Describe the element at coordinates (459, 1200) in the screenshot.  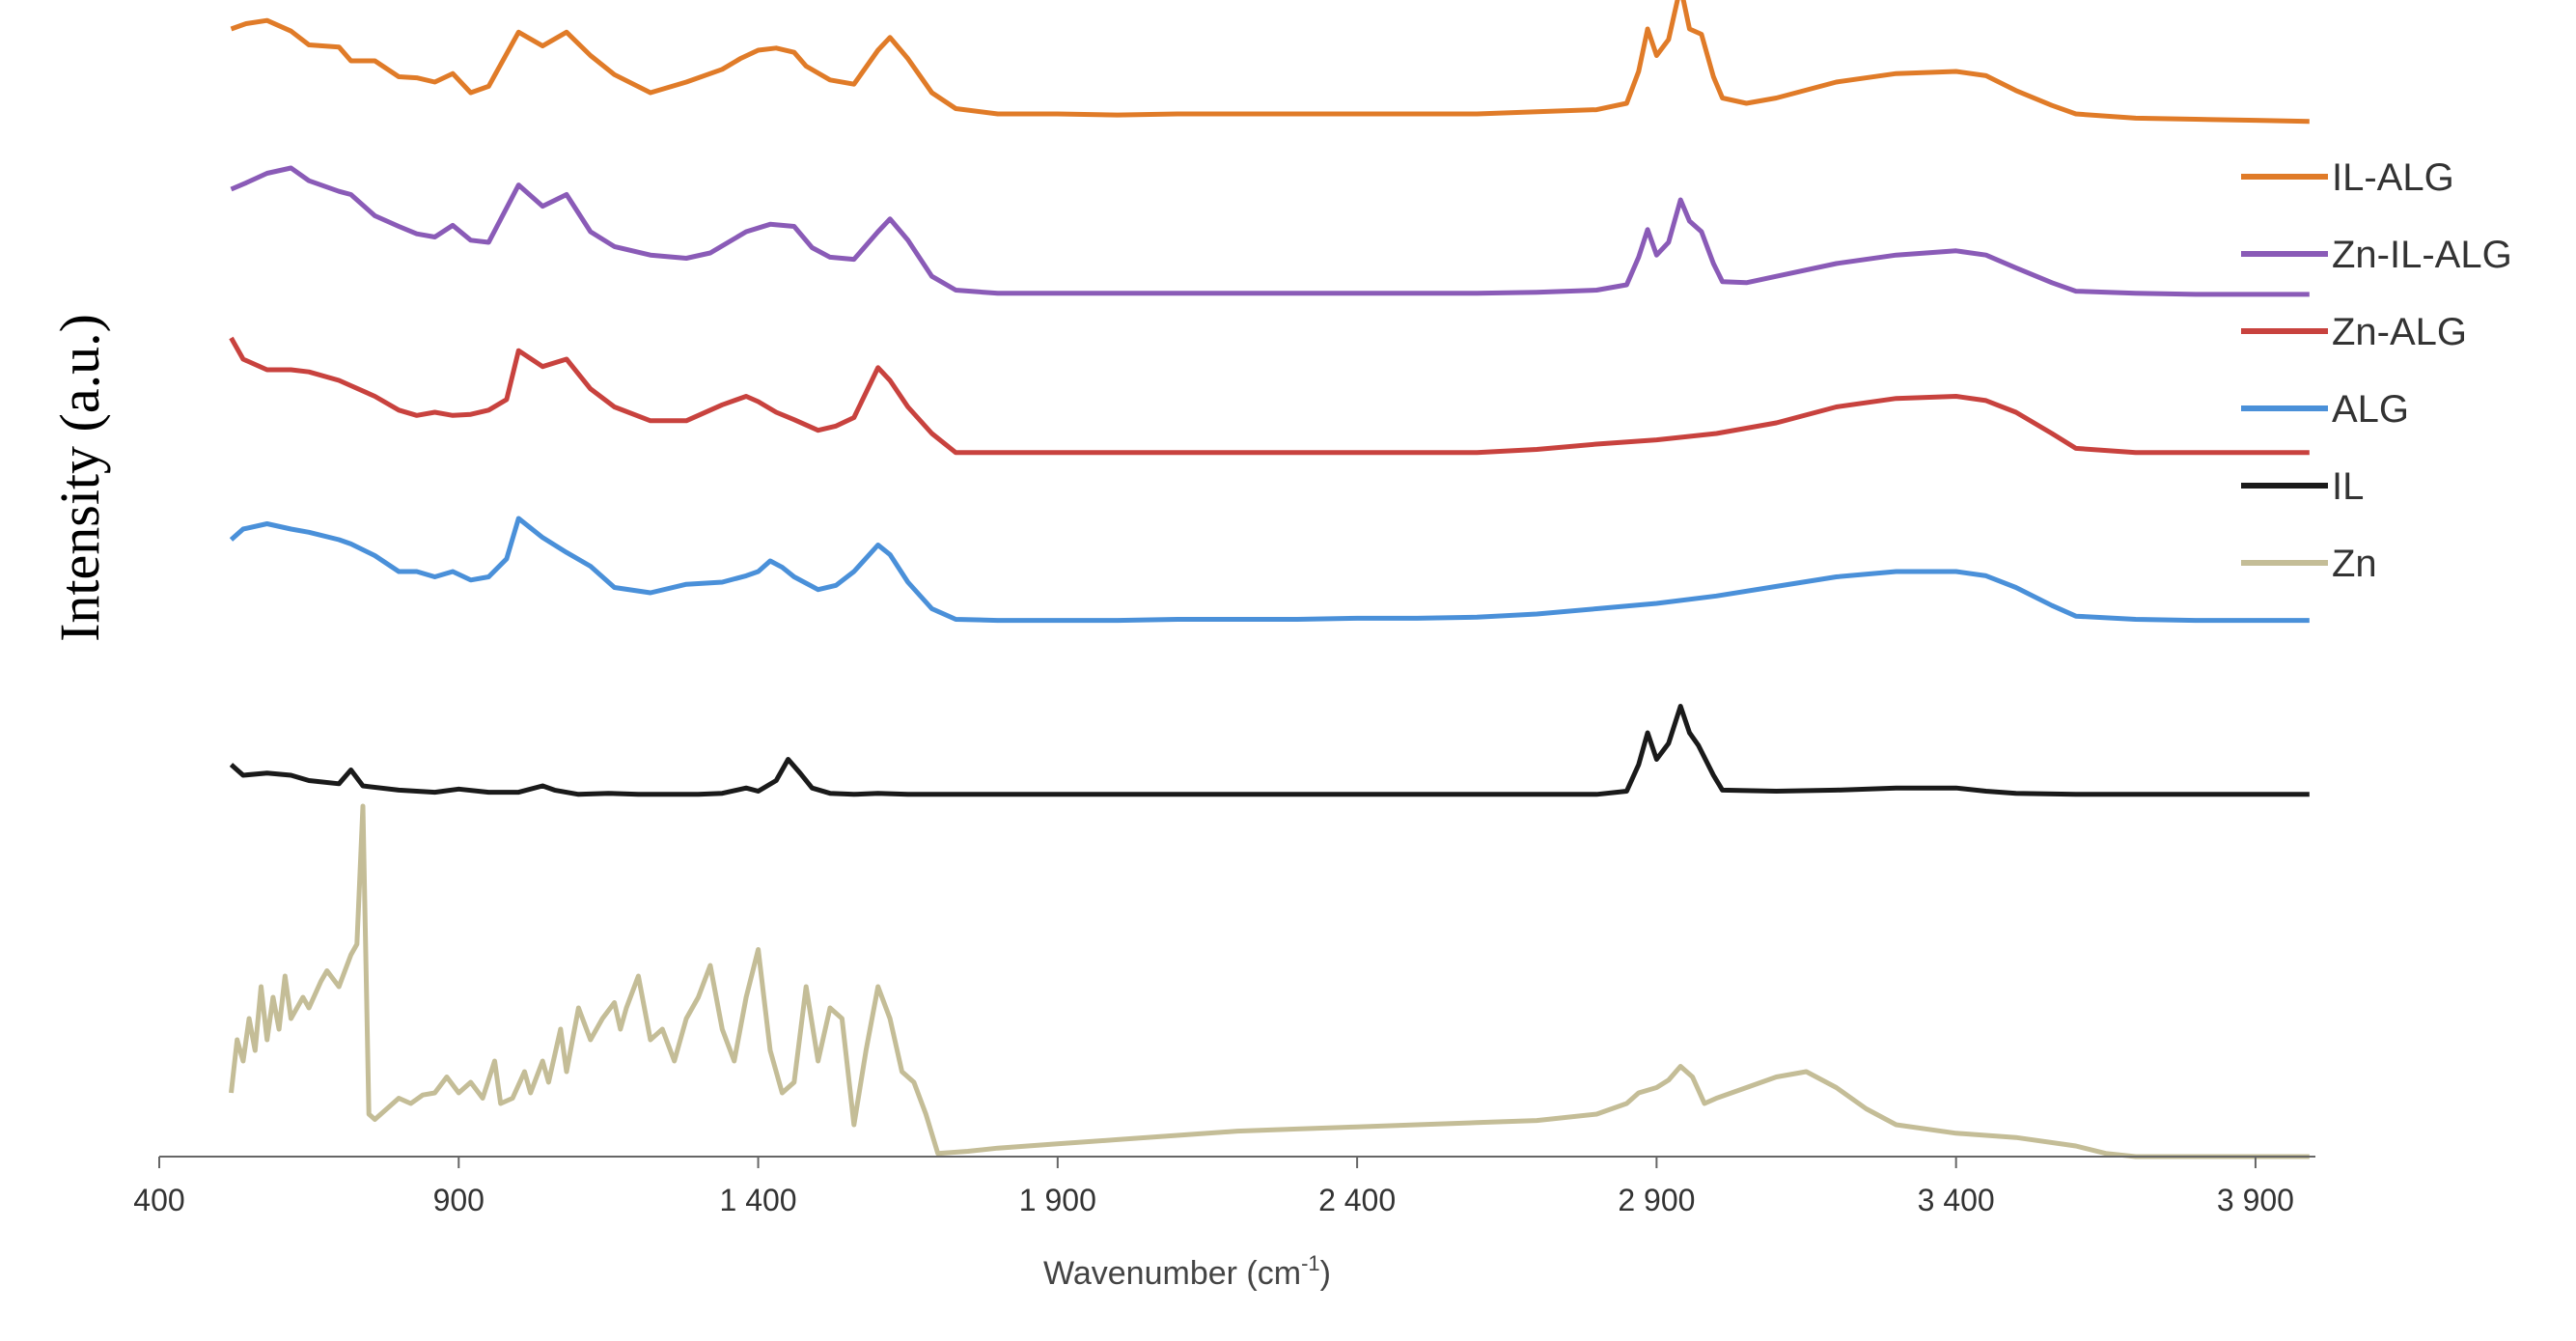
I see `x-tick-label: 900` at that location.